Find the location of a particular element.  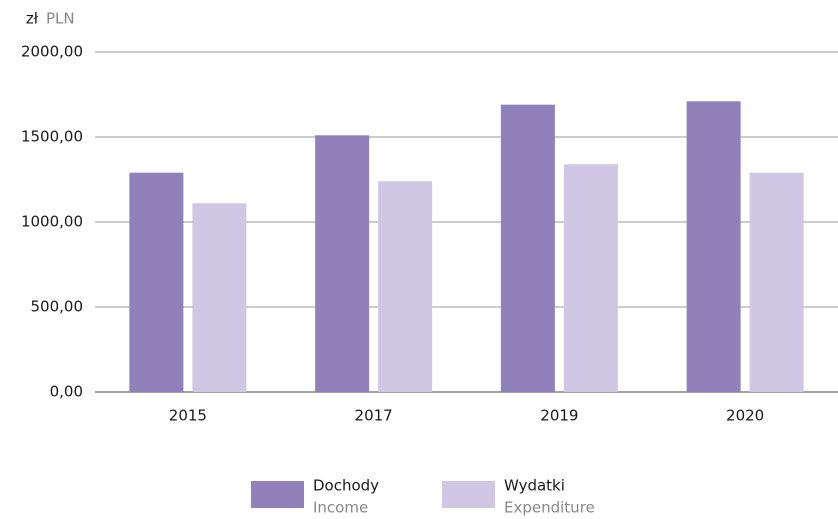

x-tick-label: 2020 is located at coordinates (745, 416).